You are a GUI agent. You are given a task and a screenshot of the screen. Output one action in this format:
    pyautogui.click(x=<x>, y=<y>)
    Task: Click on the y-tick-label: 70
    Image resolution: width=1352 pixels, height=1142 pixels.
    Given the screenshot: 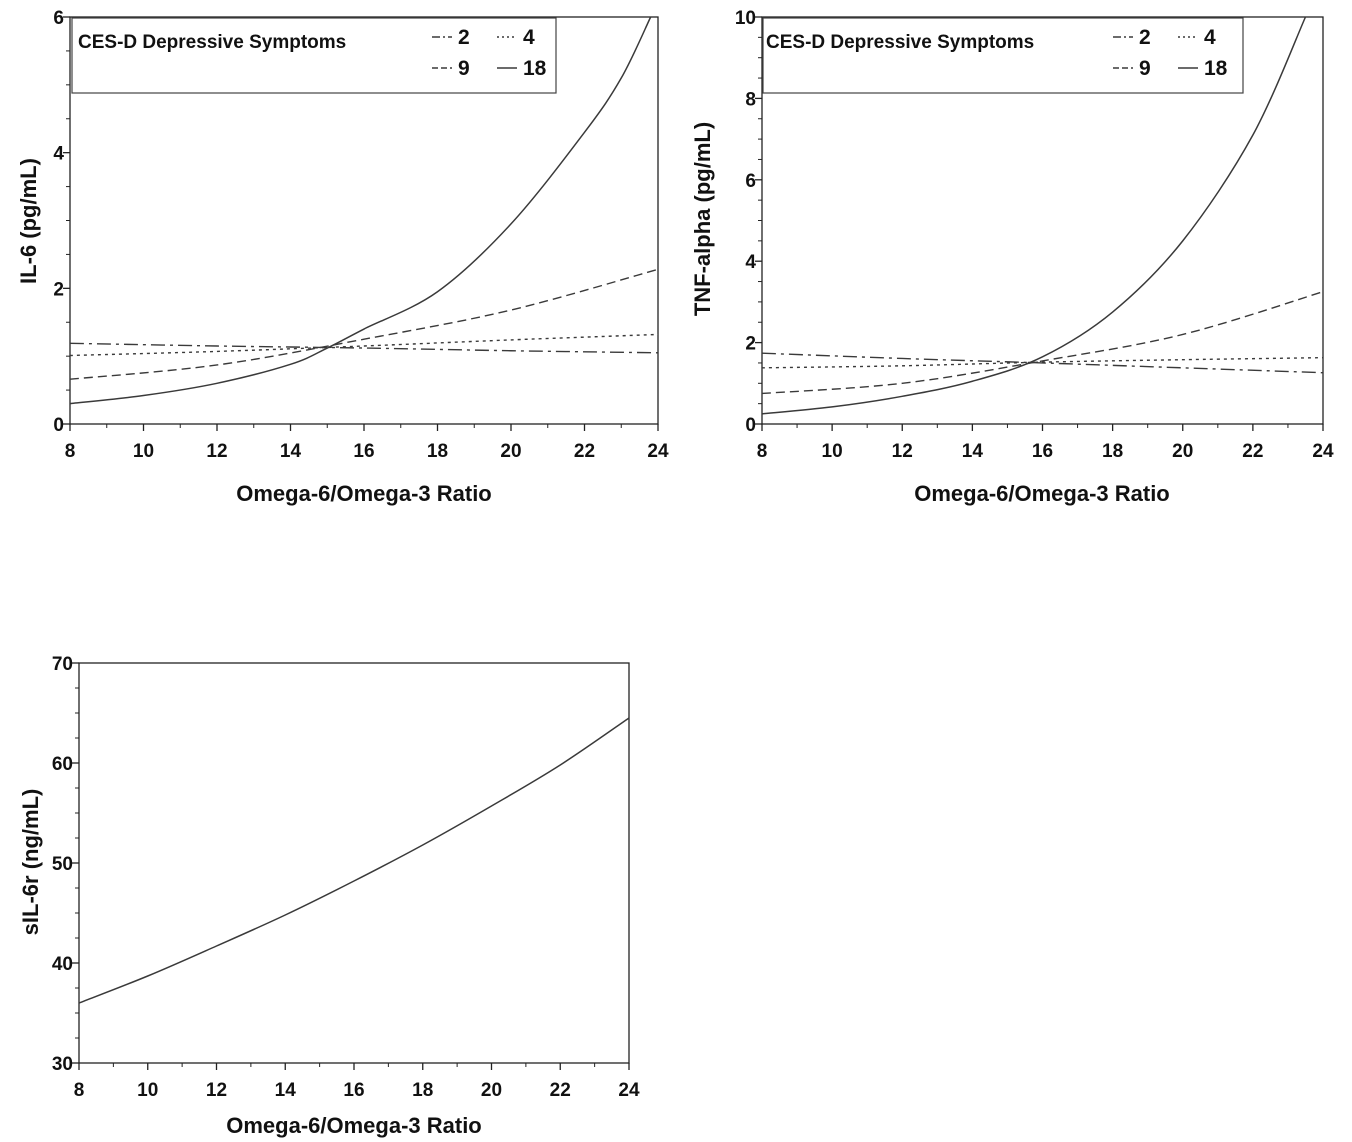 What is the action you would take?
    pyautogui.click(x=62, y=664)
    